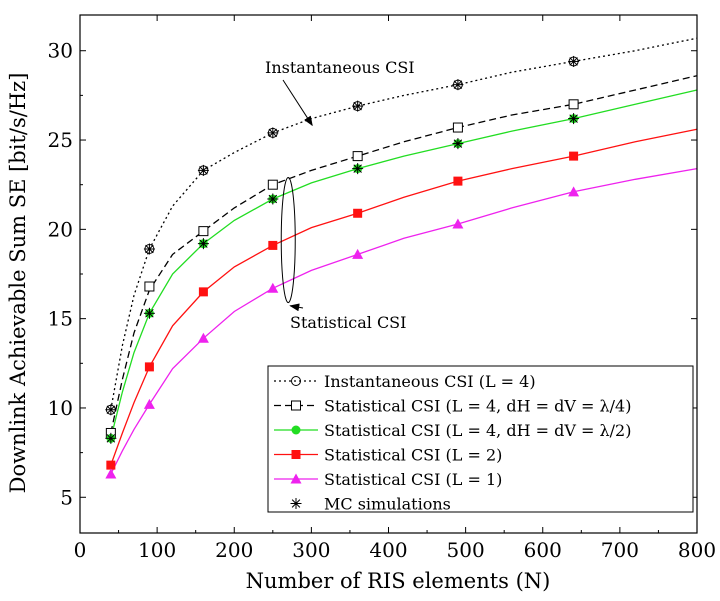 This screenshot has height=601, width=720. What do you see at coordinates (387, 504) in the screenshot?
I see `legend-label-6: MC simulations` at bounding box center [387, 504].